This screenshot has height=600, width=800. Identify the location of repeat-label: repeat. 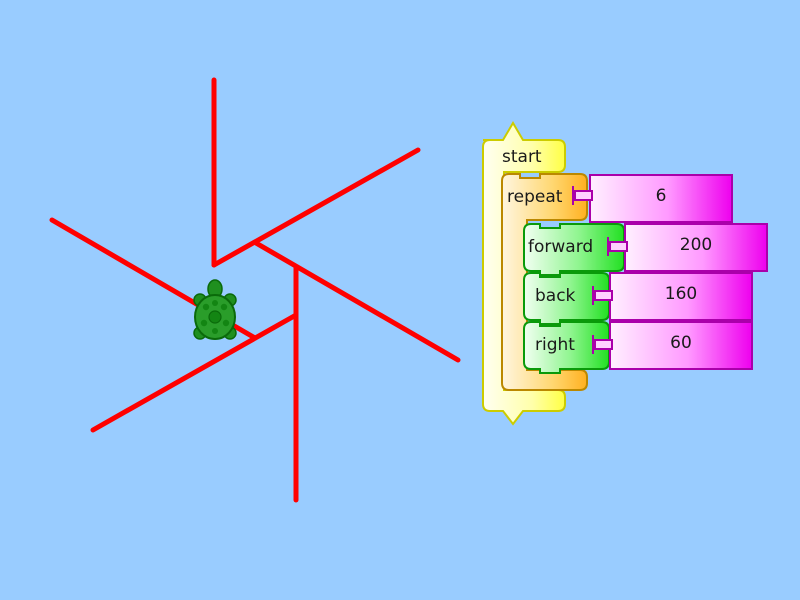
(535, 197).